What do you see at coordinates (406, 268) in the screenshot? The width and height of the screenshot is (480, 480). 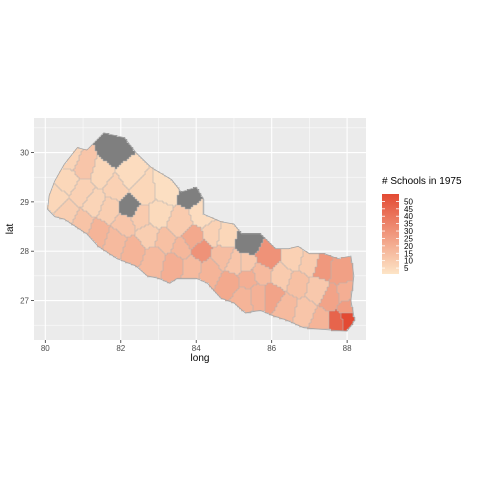 I see `legend-label: 5` at bounding box center [406, 268].